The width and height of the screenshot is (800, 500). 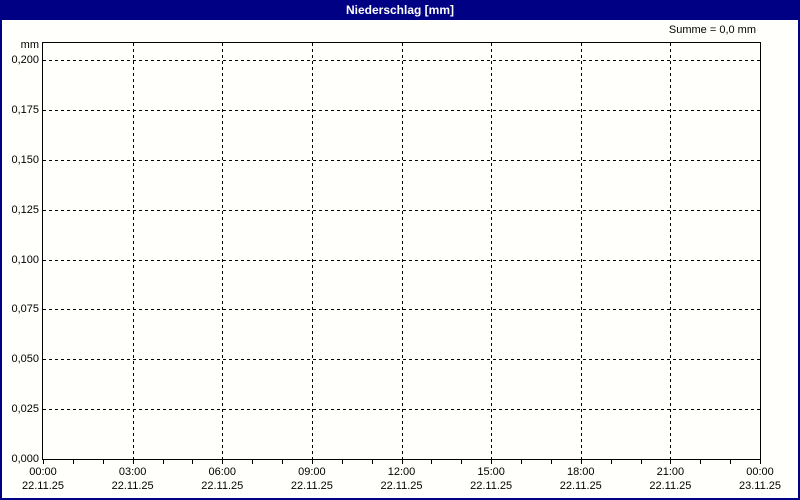 I want to click on y-tick-label: 0,075, so click(x=25, y=309).